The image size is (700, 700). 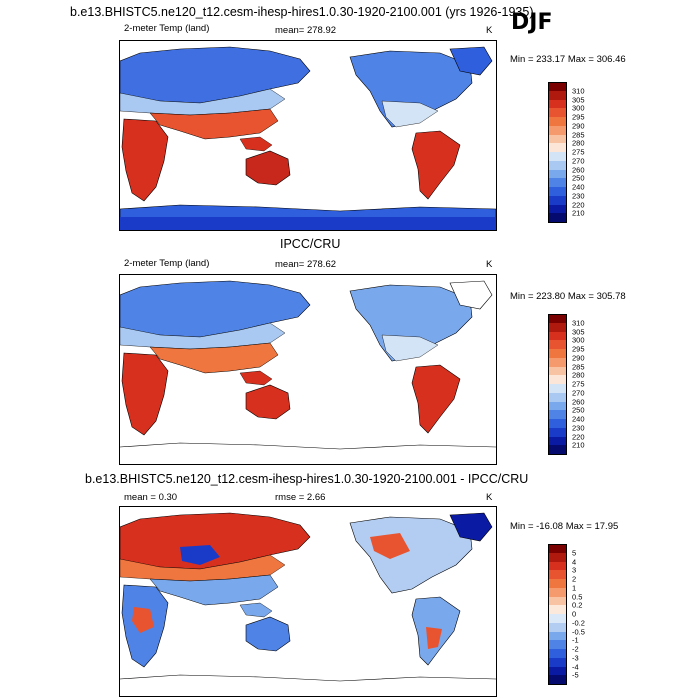 What do you see at coordinates (215, 541) in the screenshot?
I see `panel3-eurasia-north` at bounding box center [215, 541].